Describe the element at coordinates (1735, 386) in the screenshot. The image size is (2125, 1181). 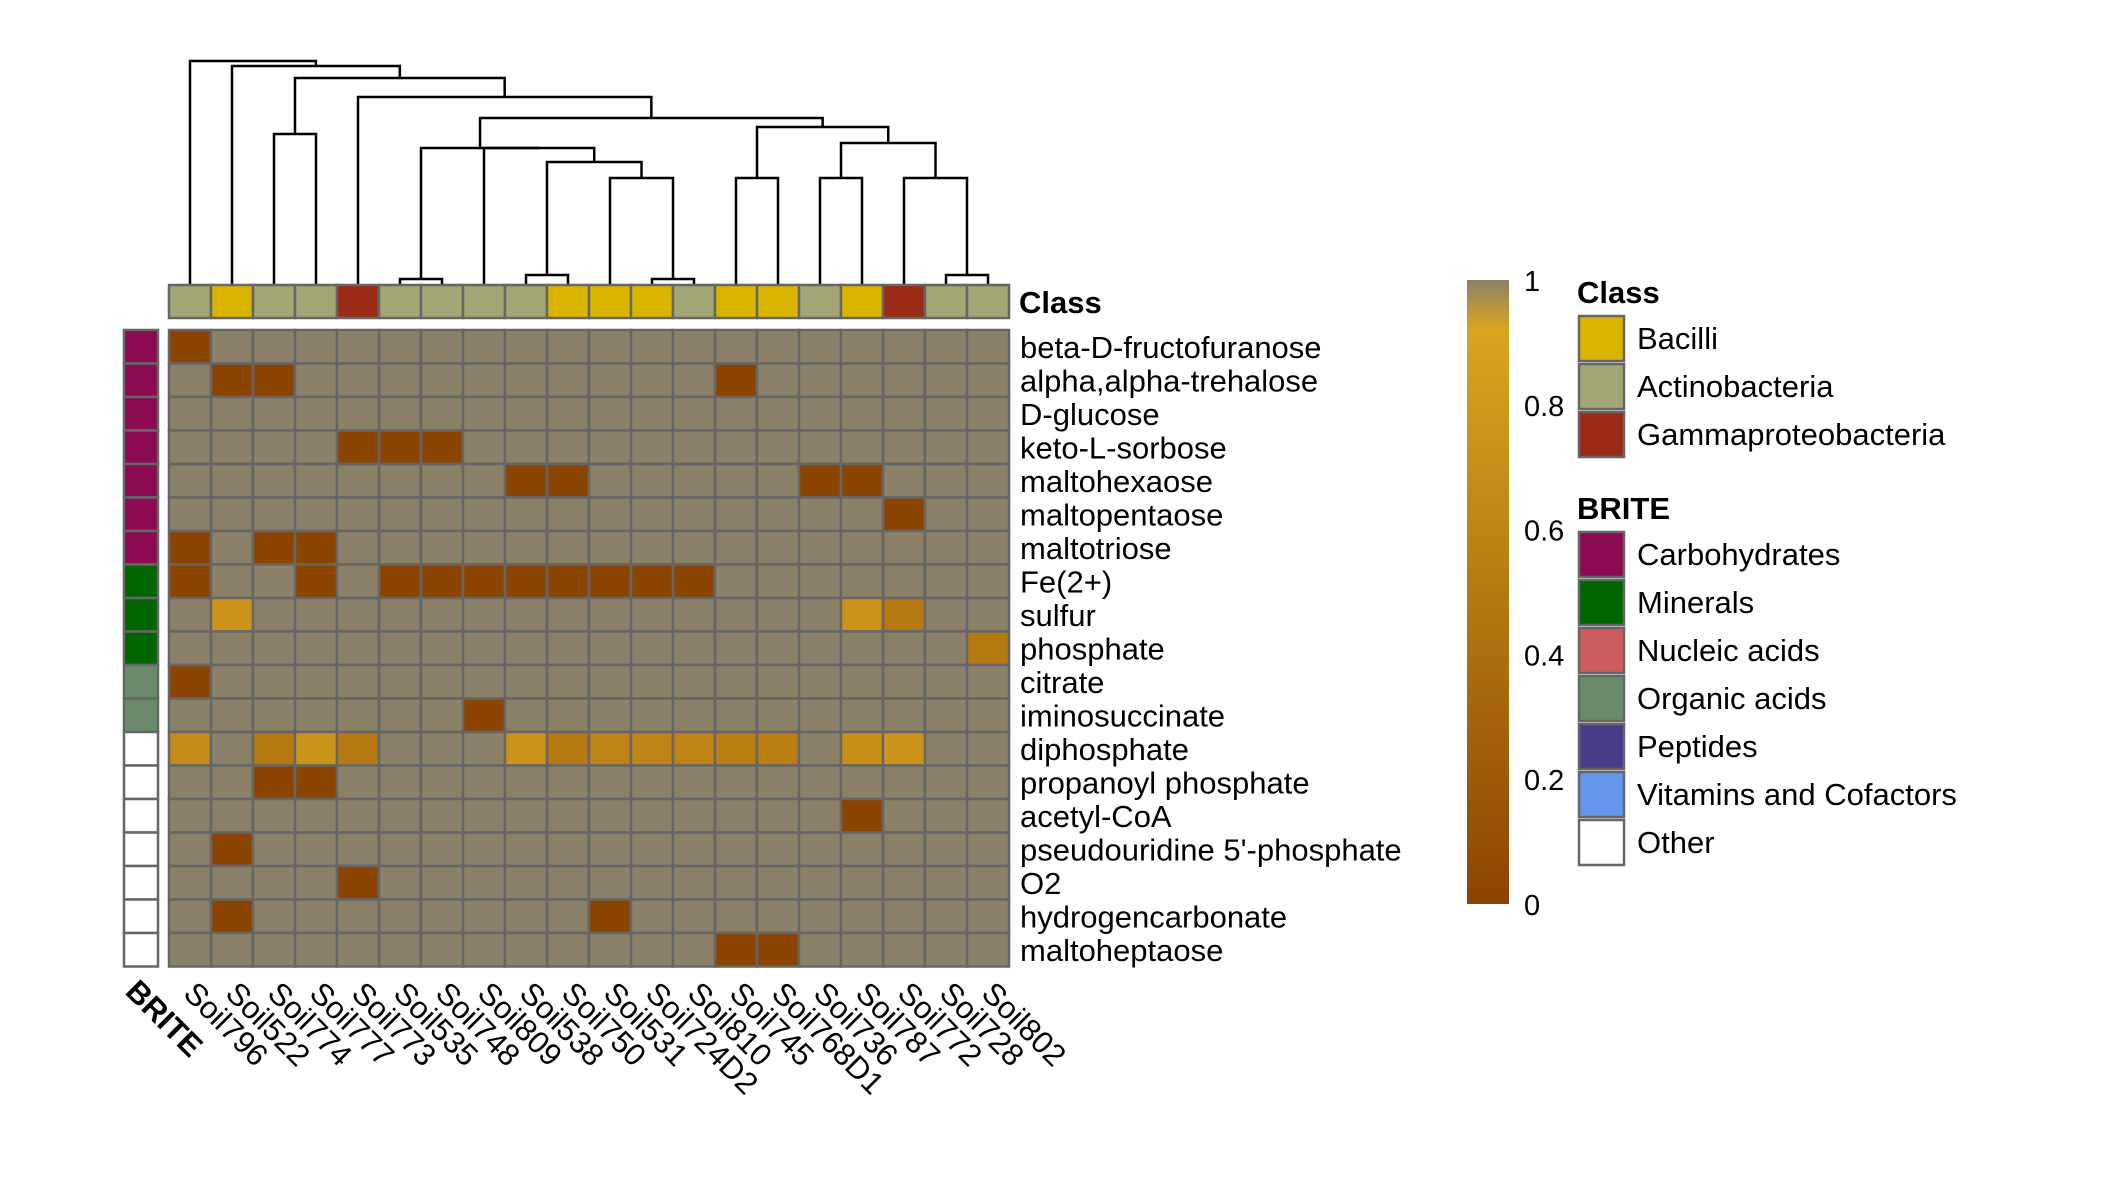
I see `legend-label: Actinobacteria` at that location.